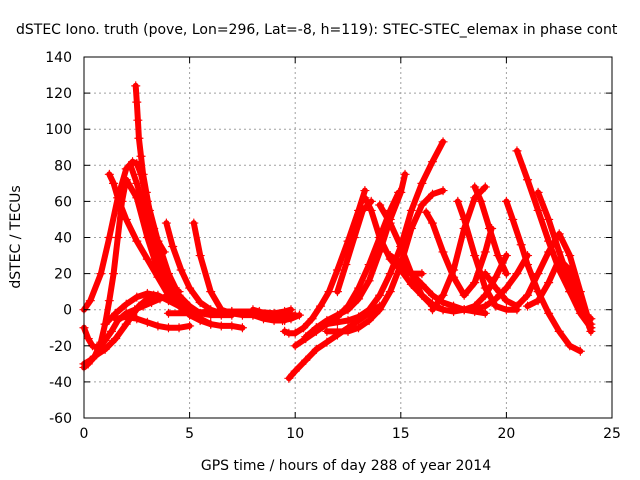 The image size is (640, 480). What do you see at coordinates (58, 130) in the screenshot?
I see `y-tick-label: 100` at bounding box center [58, 130].